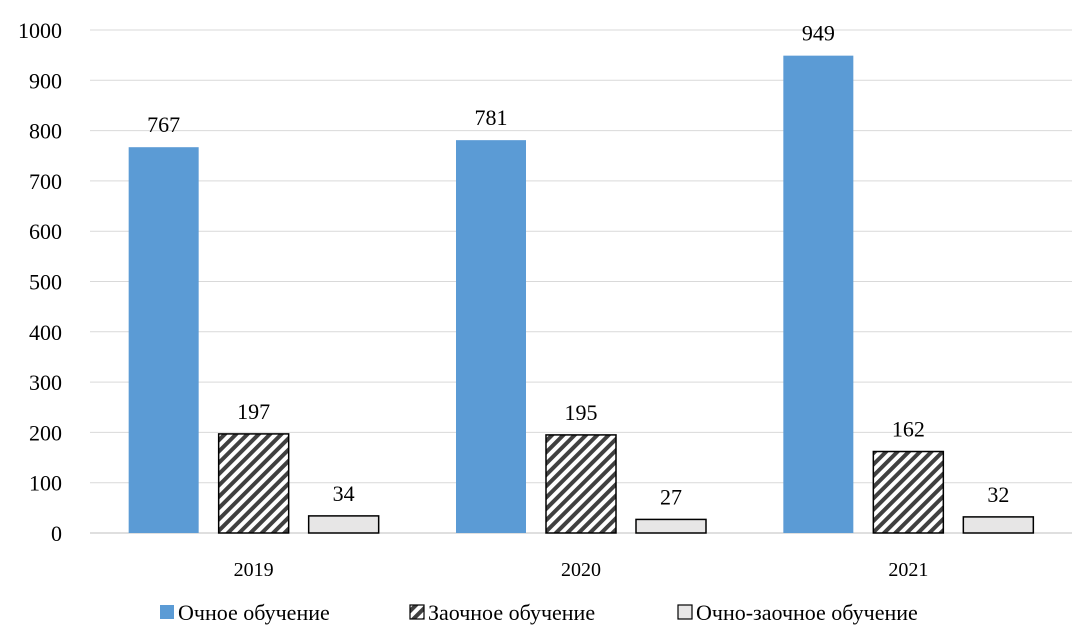  Describe the element at coordinates (908, 492) in the screenshot. I see `bar-zaochnoe-2021` at that location.